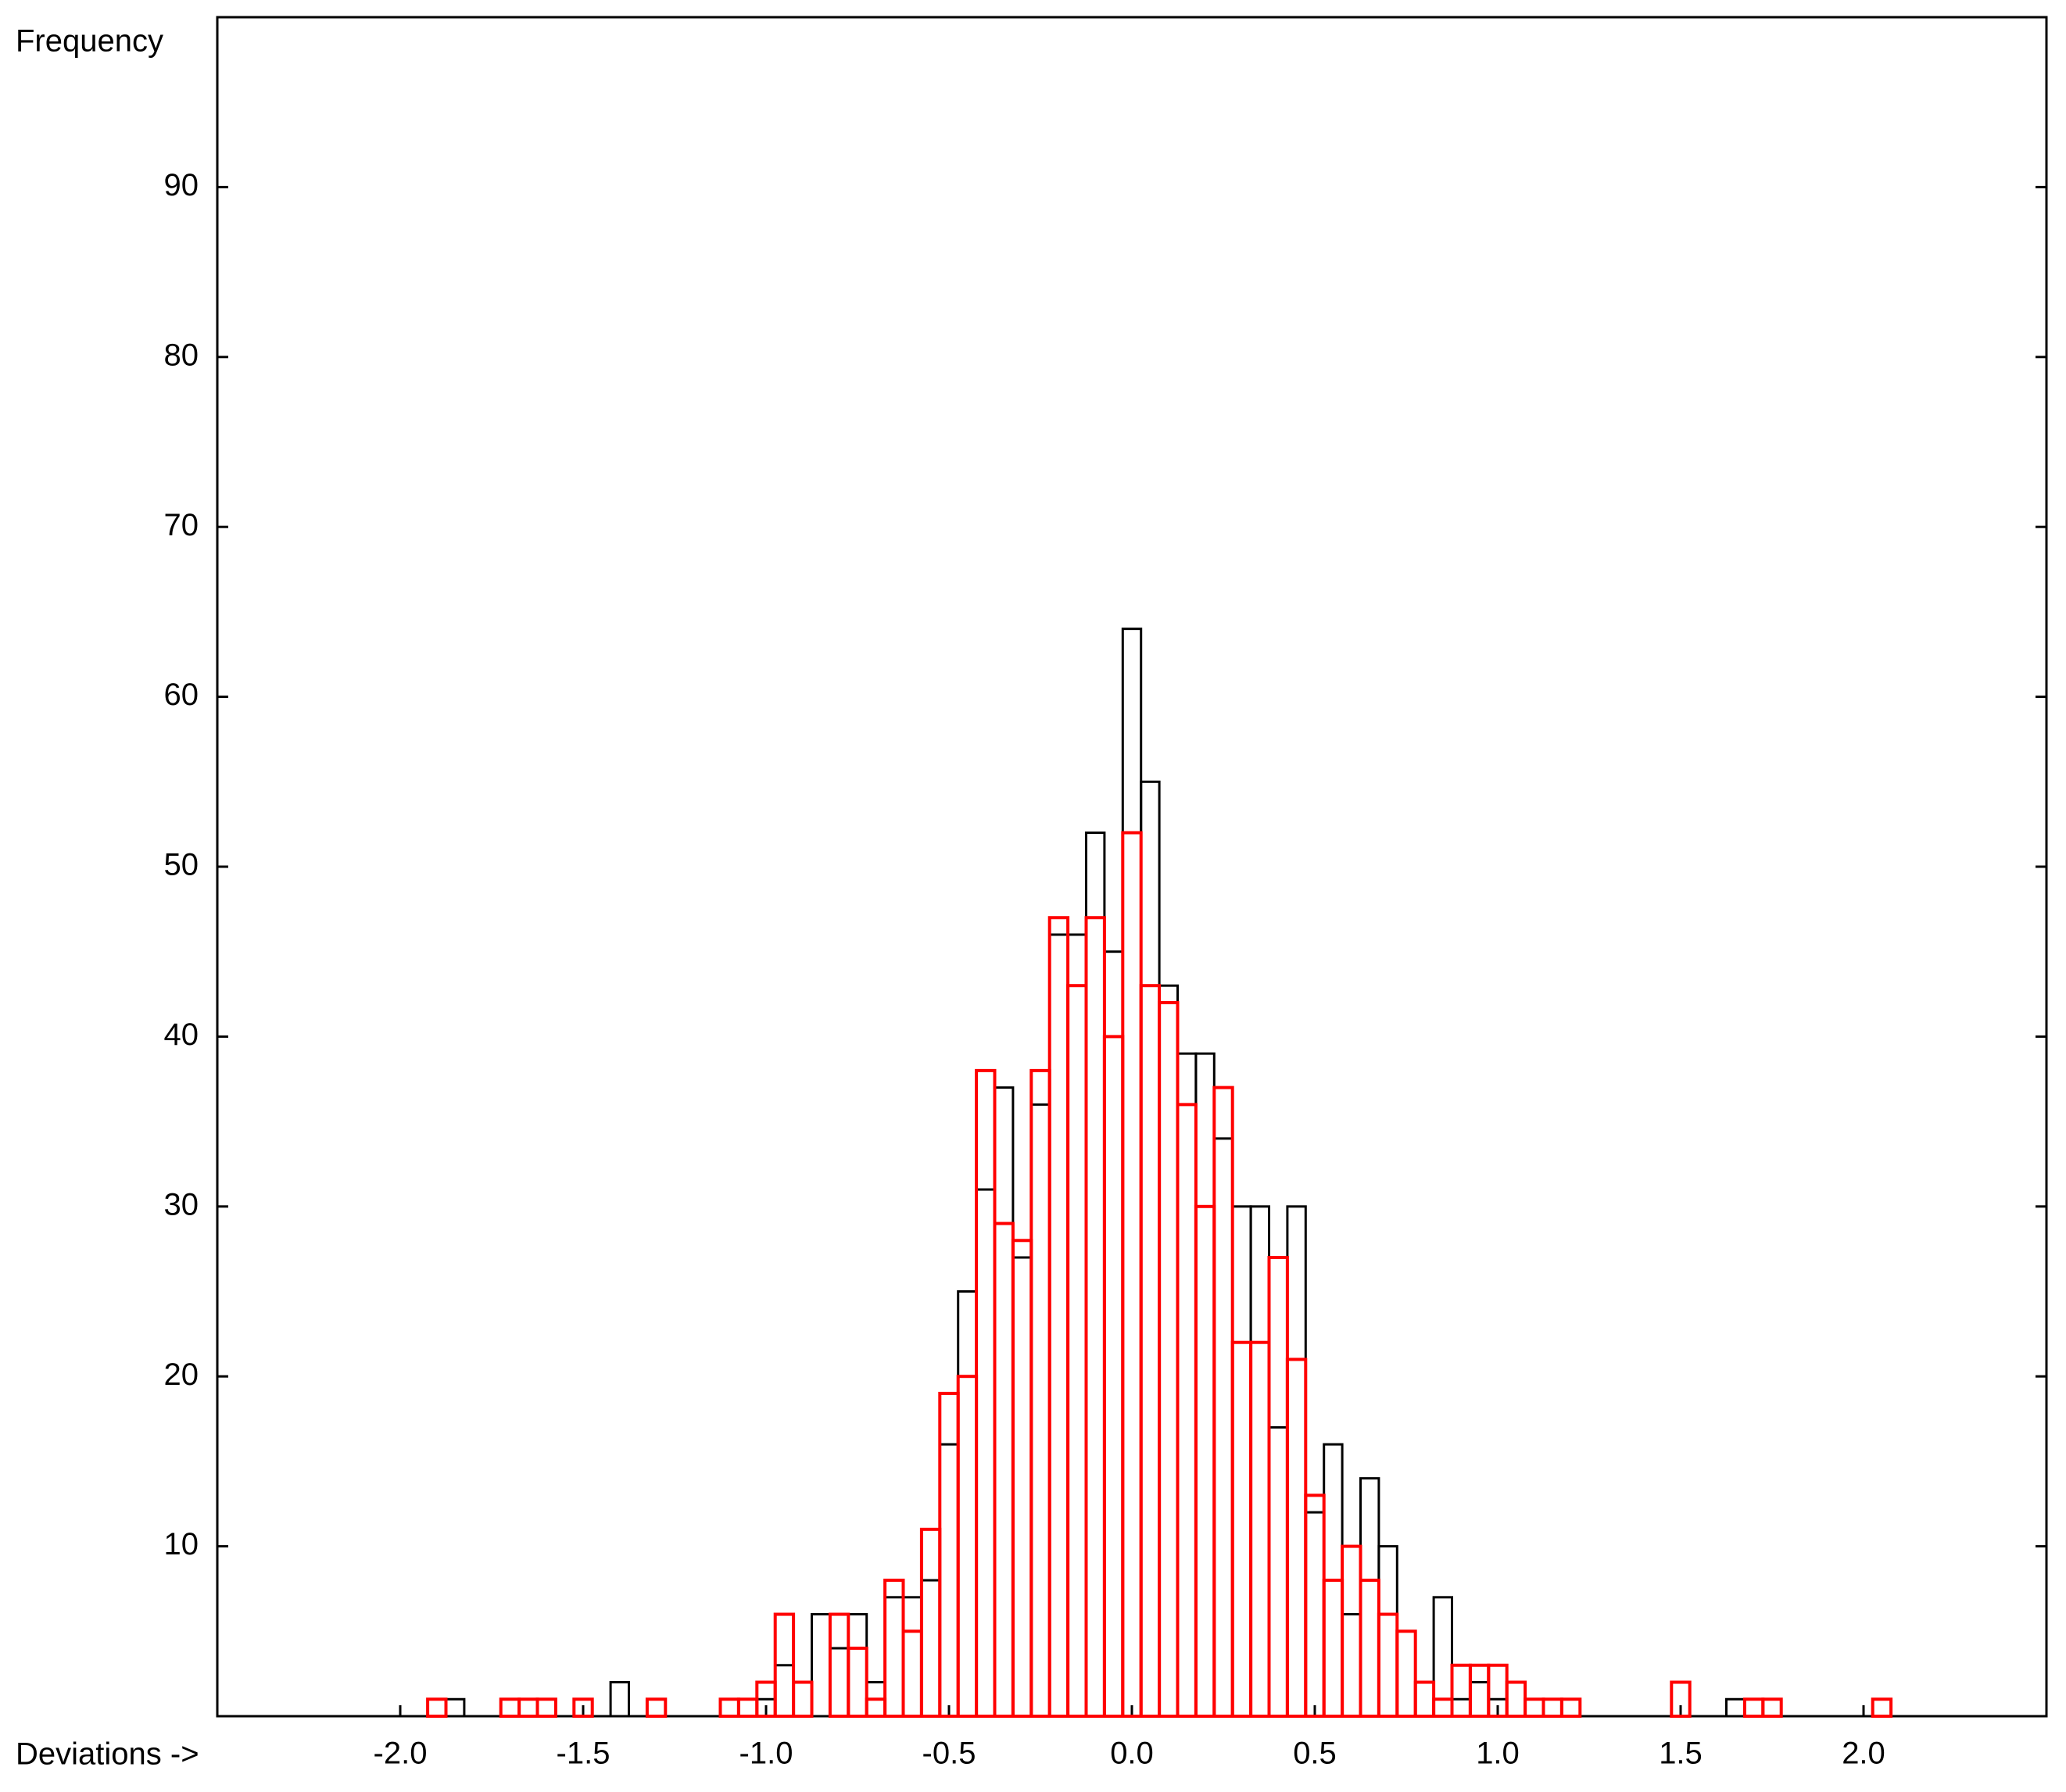 The height and width of the screenshot is (1792, 2066). Describe the element at coordinates (949, 1754) in the screenshot. I see `x-tick-label: -0.5` at that location.